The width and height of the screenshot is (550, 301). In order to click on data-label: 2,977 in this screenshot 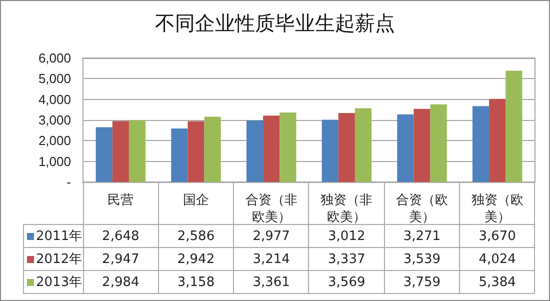, I will do `click(271, 236)`.